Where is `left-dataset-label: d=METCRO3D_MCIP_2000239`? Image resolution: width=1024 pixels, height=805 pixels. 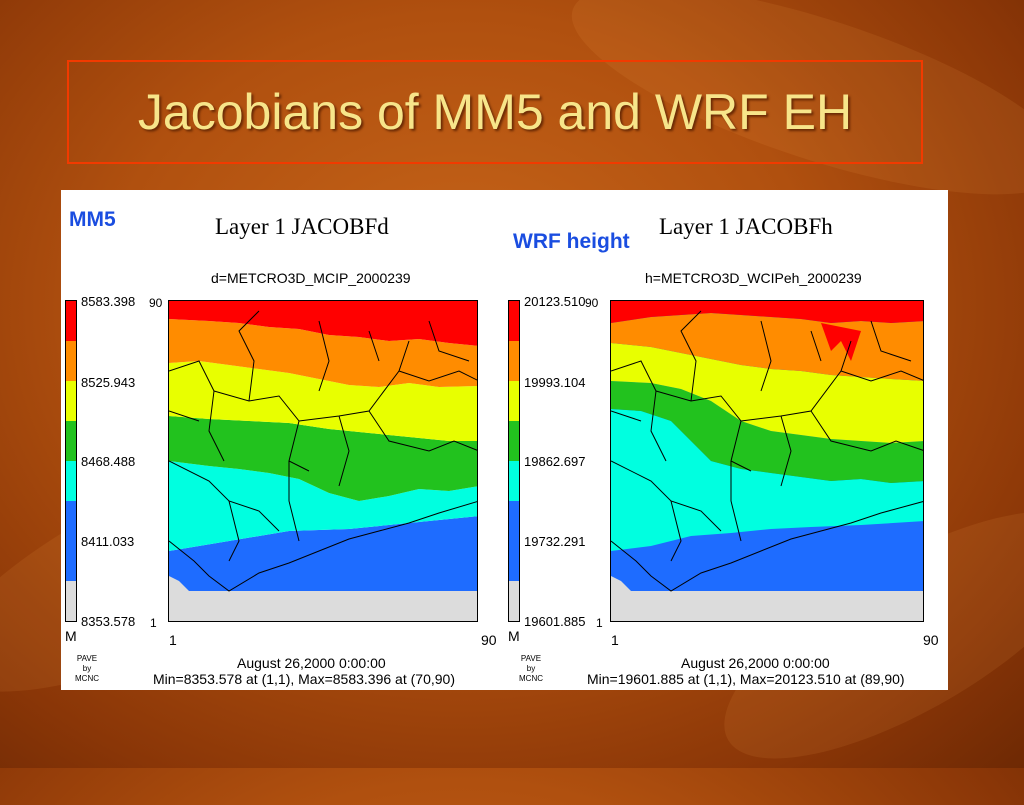
left-dataset-label: d=METCRO3D_MCIP_2000239 is located at coordinates (311, 278).